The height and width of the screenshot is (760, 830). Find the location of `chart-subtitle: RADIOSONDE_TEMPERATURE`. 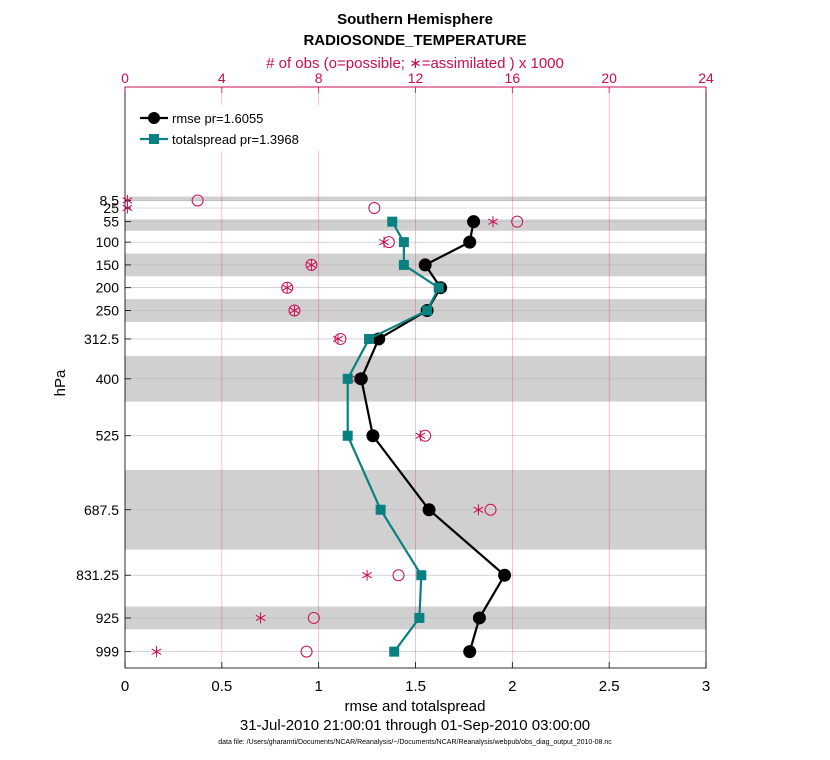

chart-subtitle: RADIOSONDE_TEMPERATURE is located at coordinates (414, 40).